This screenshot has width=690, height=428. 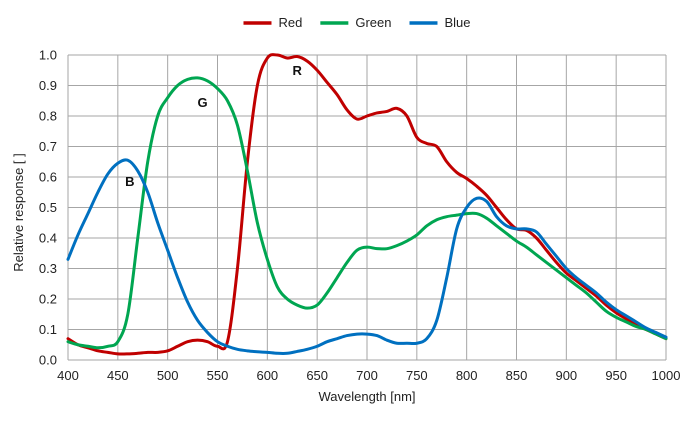 I want to click on y-tick-label: 0.5, so click(x=48, y=207).